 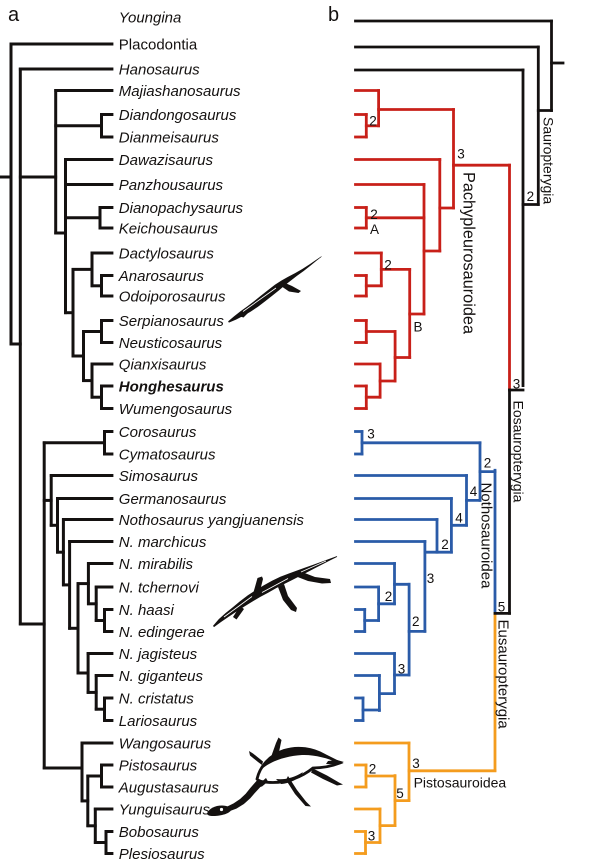 What do you see at coordinates (212, 520) in the screenshot?
I see `svg-text: Nothosaurus yangjuanensis` at bounding box center [212, 520].